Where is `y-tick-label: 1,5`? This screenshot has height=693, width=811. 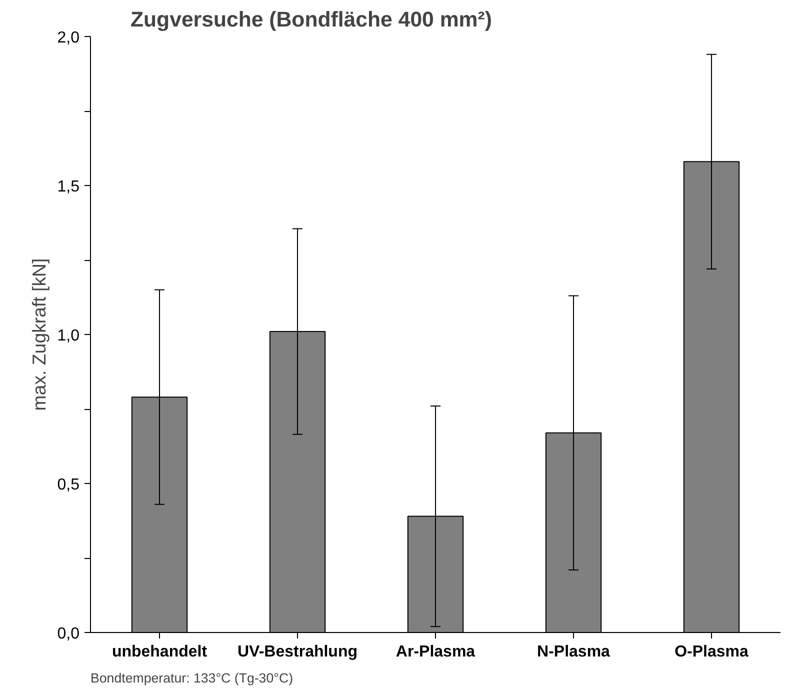 y-tick-label: 1,5 is located at coordinates (68, 187).